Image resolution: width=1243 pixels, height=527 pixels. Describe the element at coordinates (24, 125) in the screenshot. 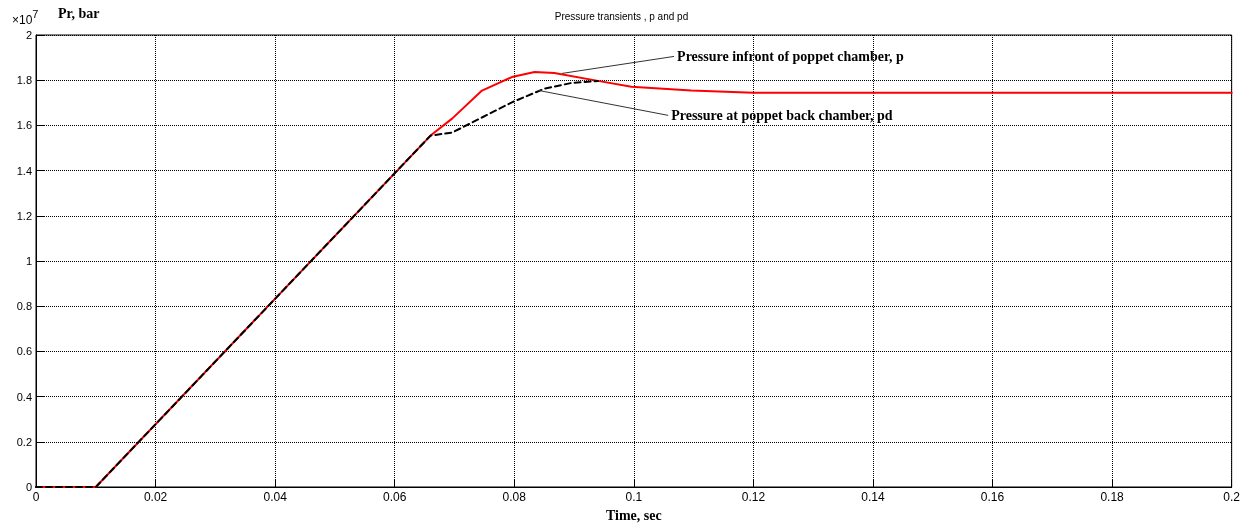

I see `y-tick-label: 1.6` at that location.